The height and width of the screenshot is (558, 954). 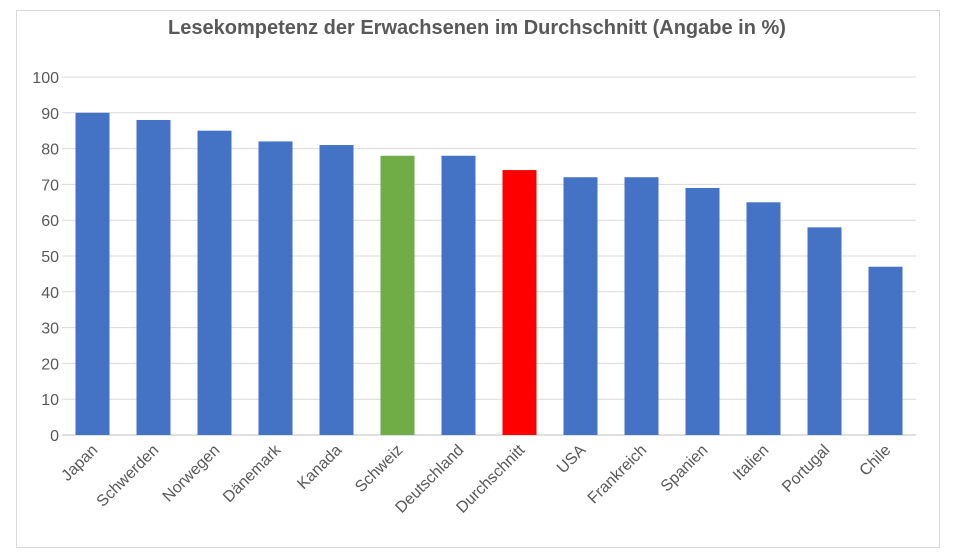 I want to click on y-tick-label: 60, so click(x=50, y=221).